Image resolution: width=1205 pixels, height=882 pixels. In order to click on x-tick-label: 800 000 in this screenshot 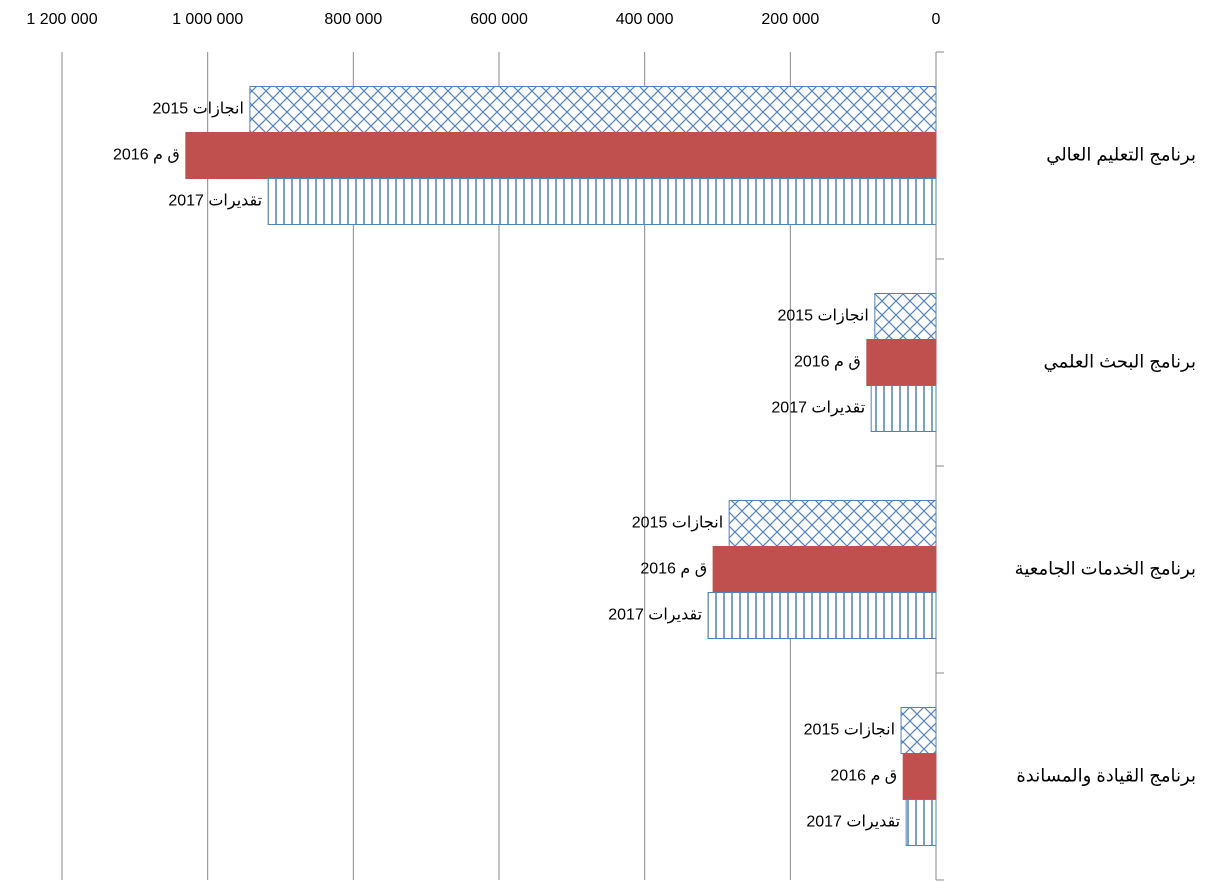, I will do `click(353, 19)`.